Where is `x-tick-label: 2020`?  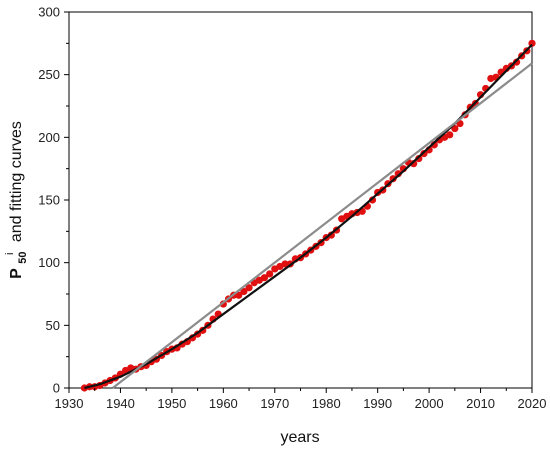 x-tick-label: 2020 is located at coordinates (532, 403).